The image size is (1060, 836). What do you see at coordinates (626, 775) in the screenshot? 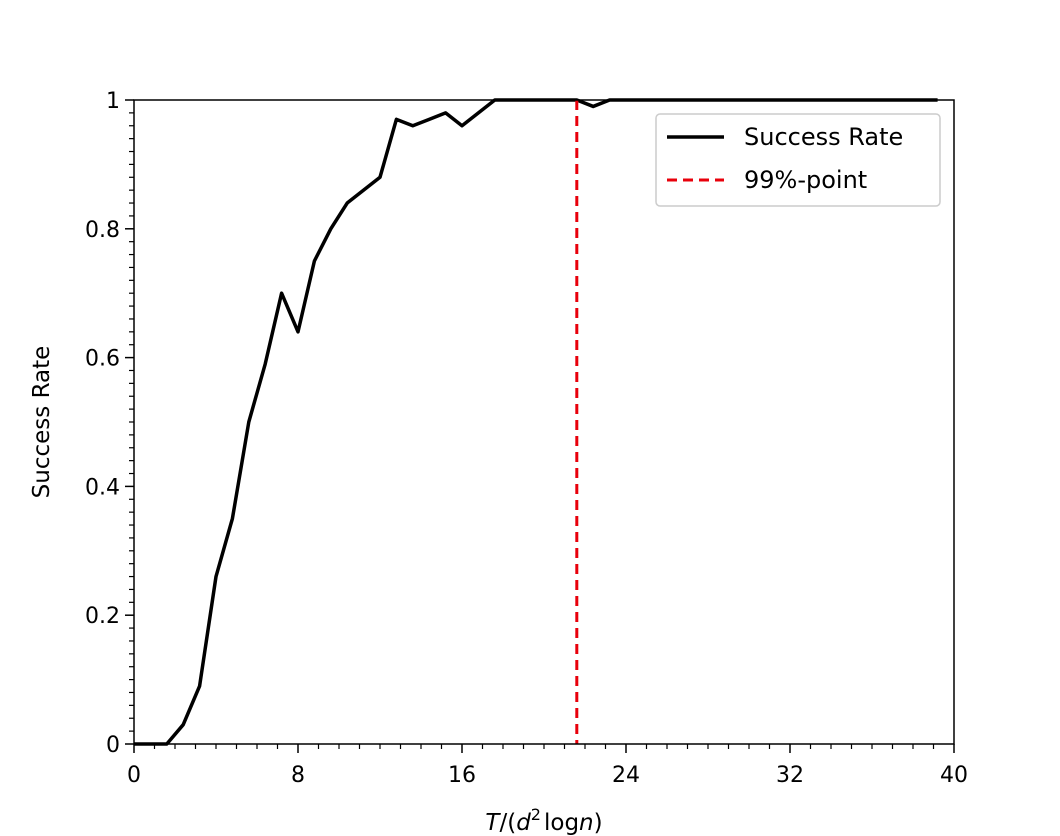
I see `x-tick-label: 24` at bounding box center [626, 775].